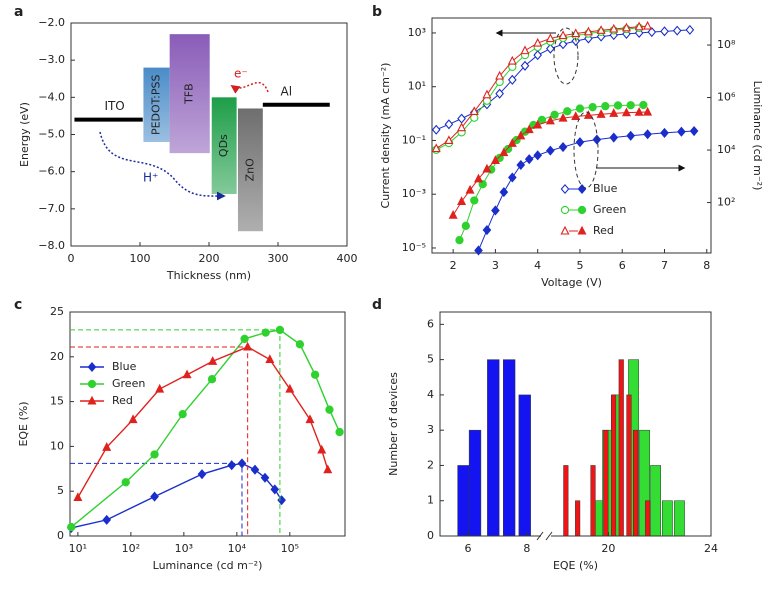  Describe the element at coordinates (566, 56) in the screenshot. I see `curve-group-ellipse` at that location.